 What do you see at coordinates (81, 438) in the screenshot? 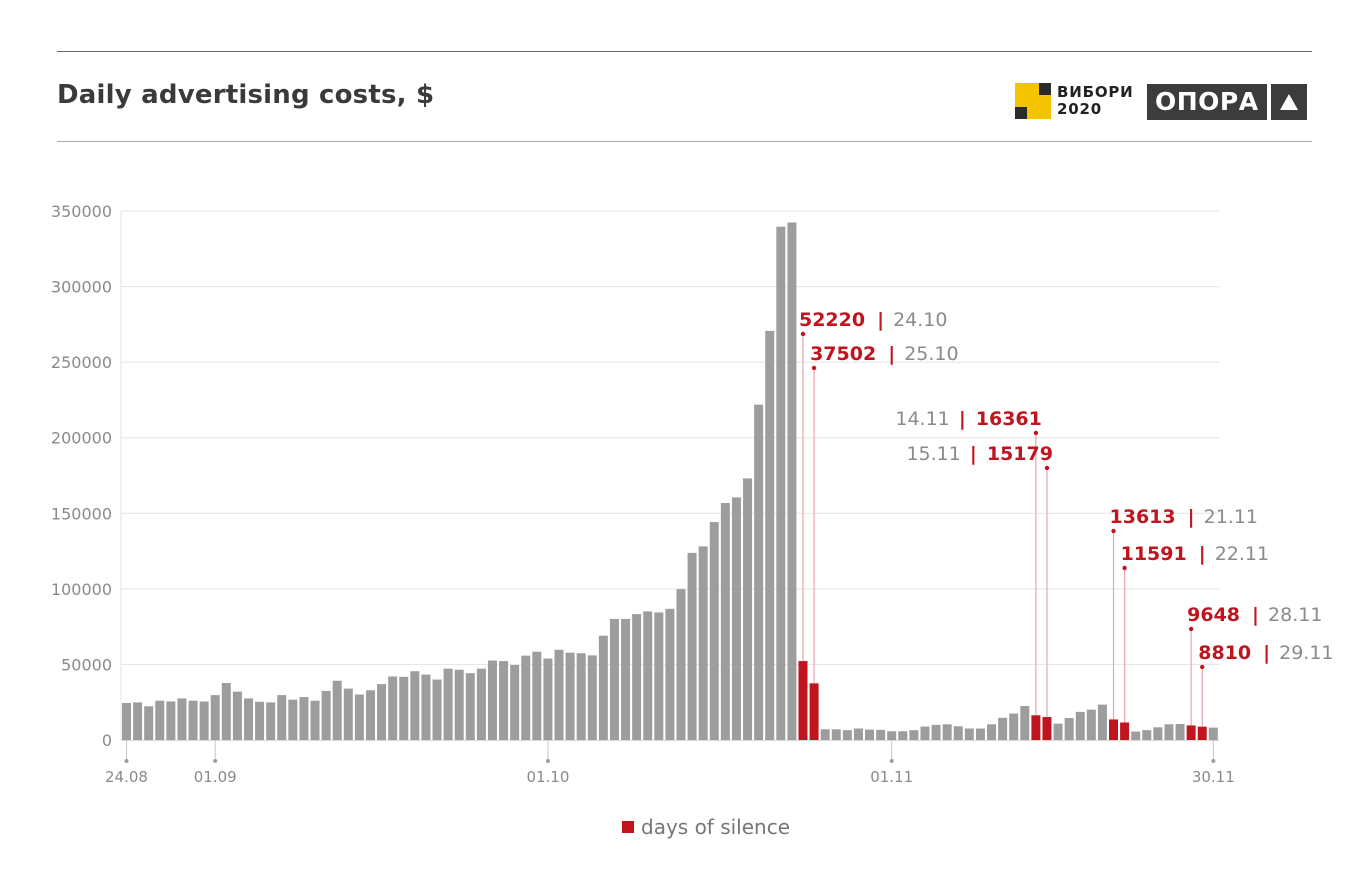
I see `y-tick-label: 200000` at bounding box center [81, 438].